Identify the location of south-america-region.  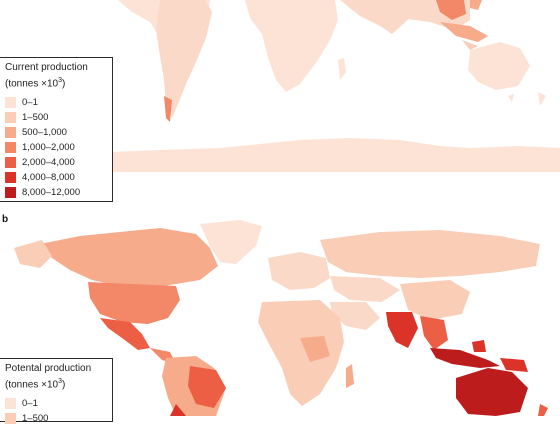
(184, 59).